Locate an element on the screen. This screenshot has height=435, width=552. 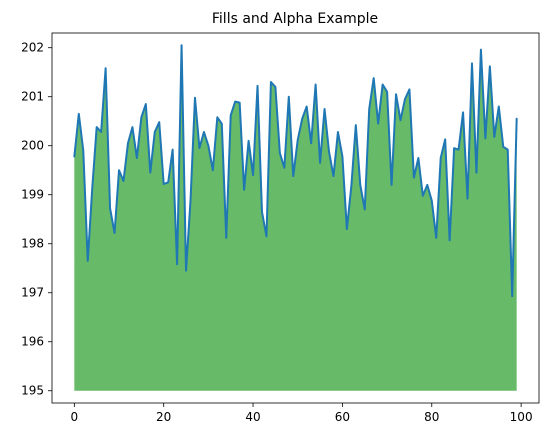
y-tick-label: 196 is located at coordinates (32, 342).